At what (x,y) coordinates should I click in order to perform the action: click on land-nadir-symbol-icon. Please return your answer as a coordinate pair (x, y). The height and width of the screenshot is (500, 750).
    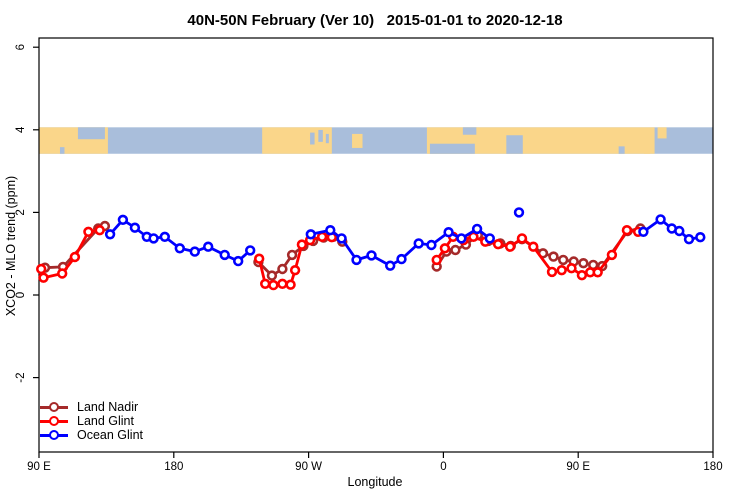
    Looking at the image, I should click on (54, 407).